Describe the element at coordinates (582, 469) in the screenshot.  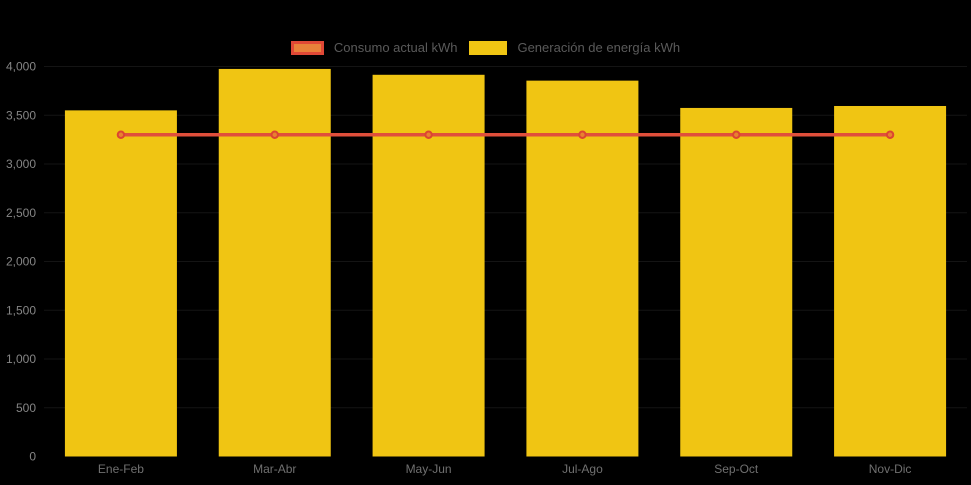
I see `x-axis-label-Jul-Ago: Jul-Ago` at that location.